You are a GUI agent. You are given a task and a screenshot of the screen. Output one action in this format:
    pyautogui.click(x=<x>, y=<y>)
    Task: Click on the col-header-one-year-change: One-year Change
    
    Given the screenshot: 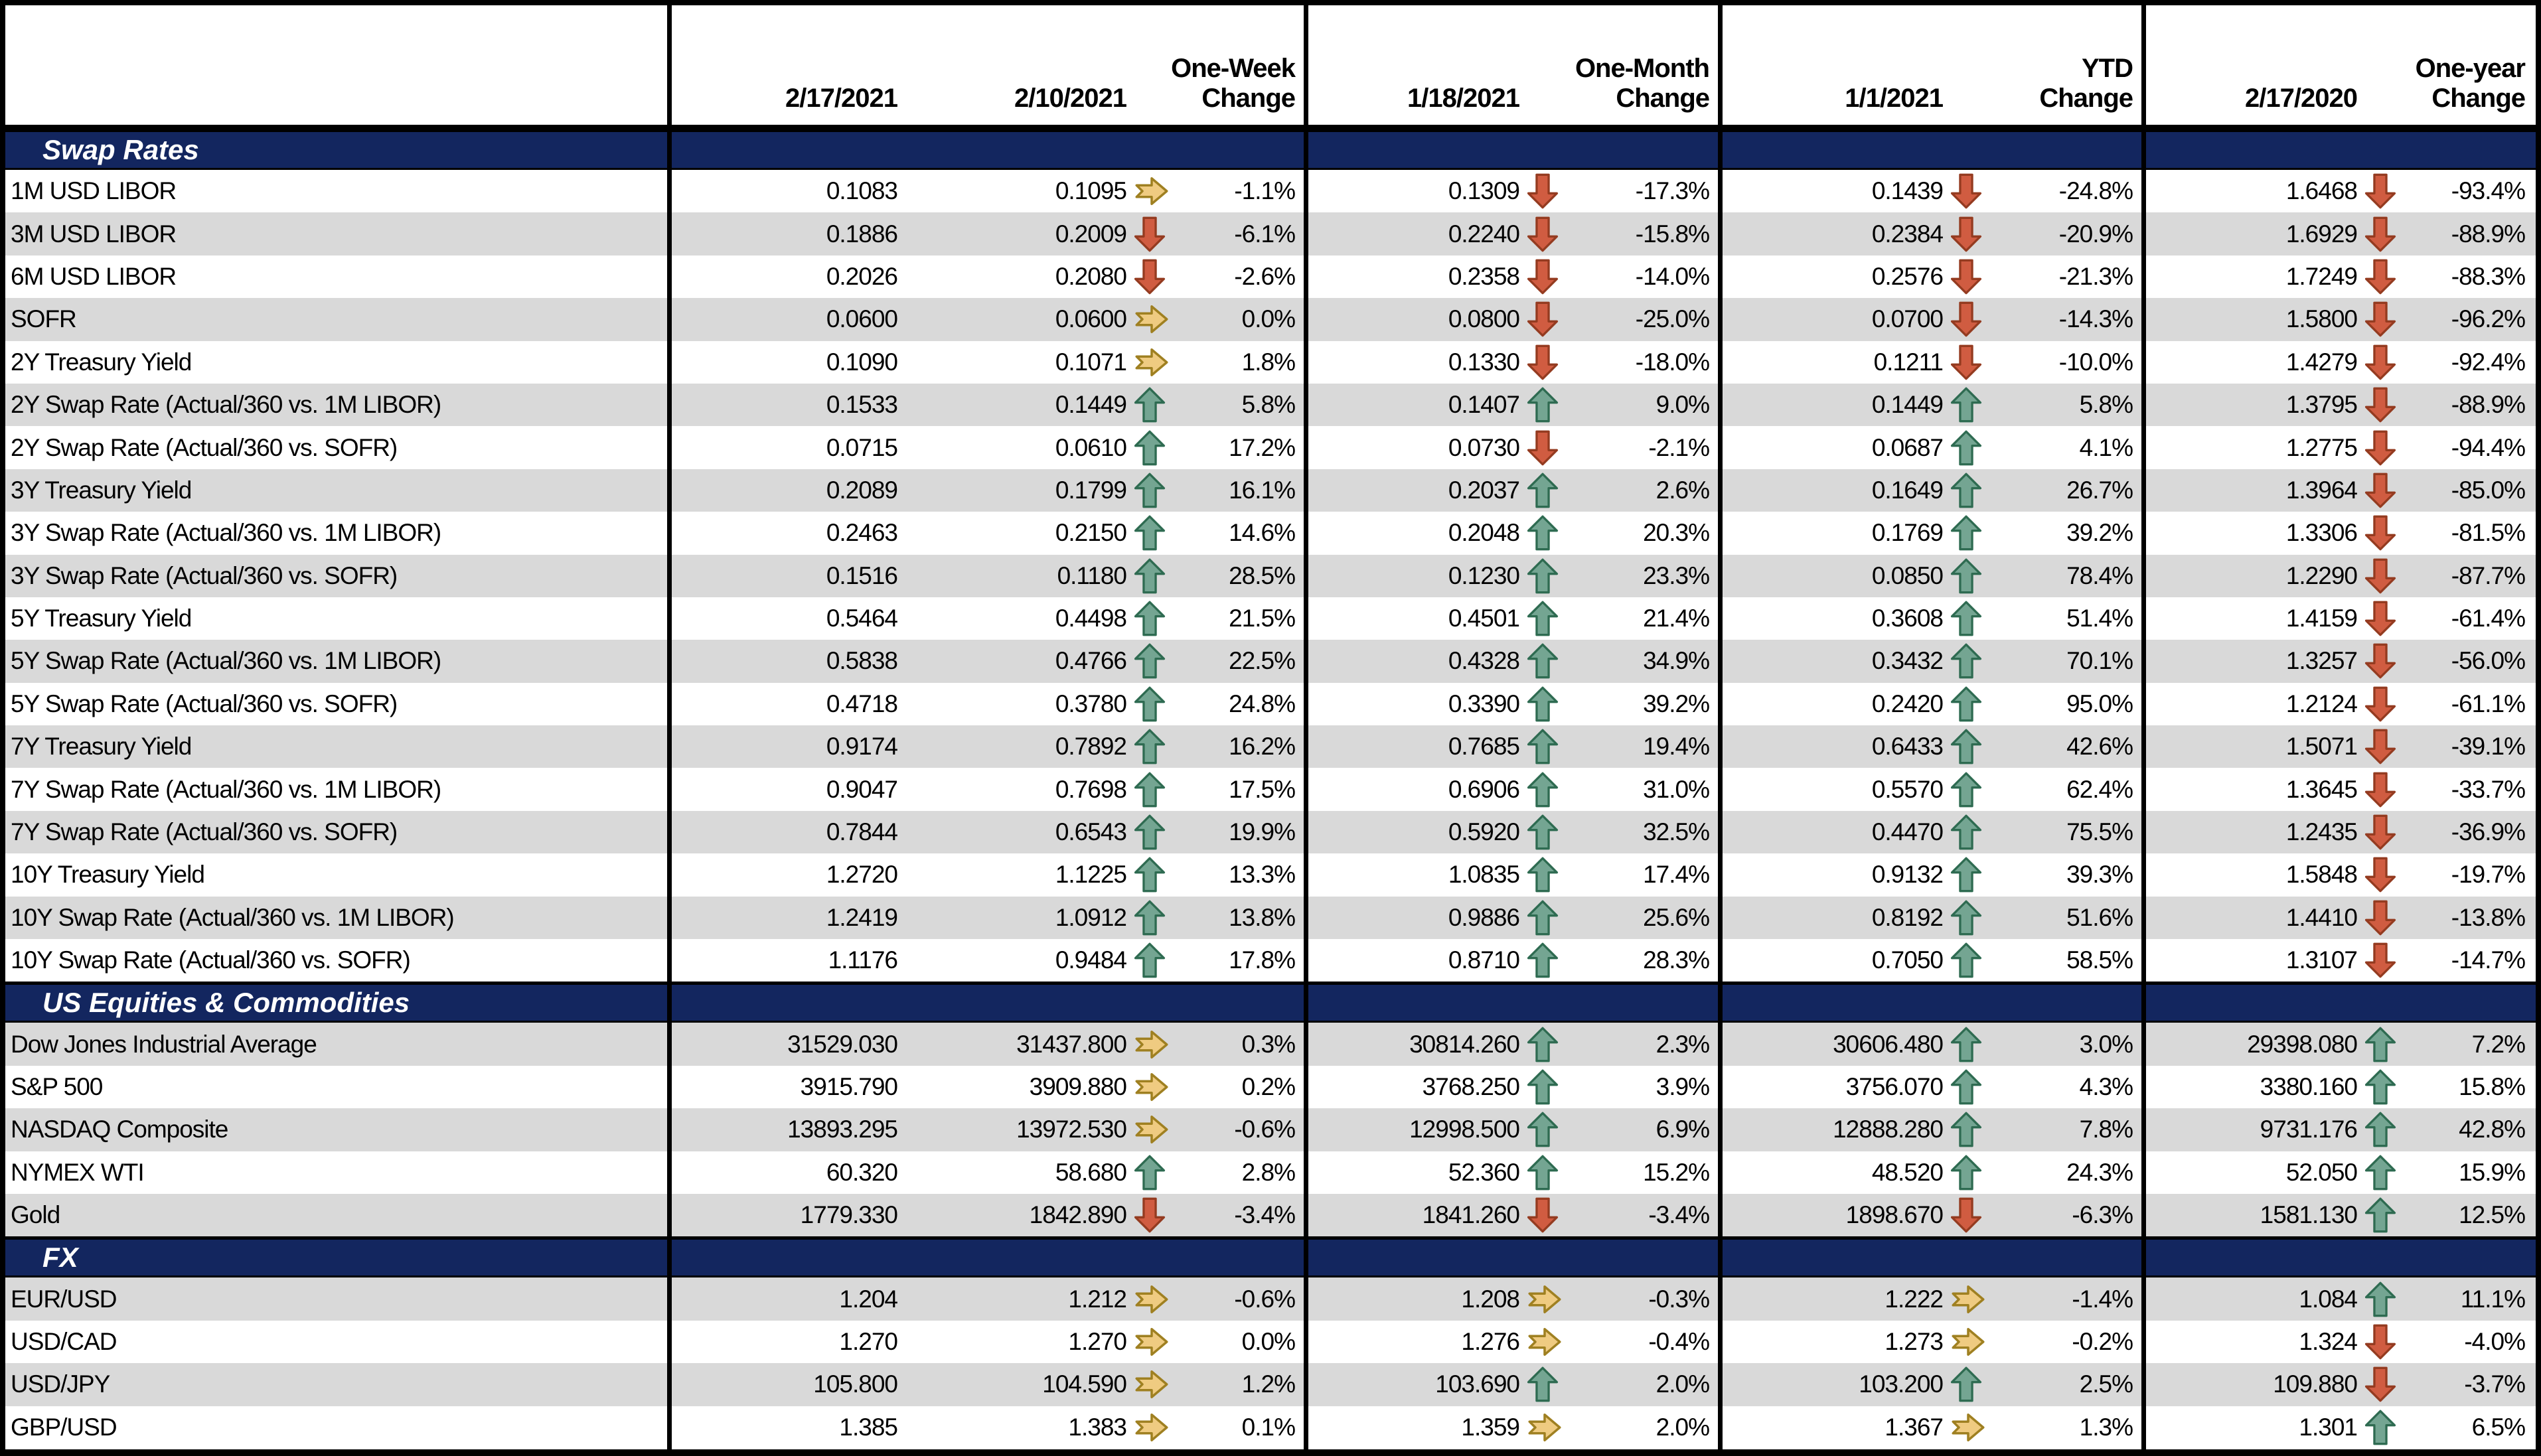 What is the action you would take?
    pyautogui.click(x=2449, y=89)
    